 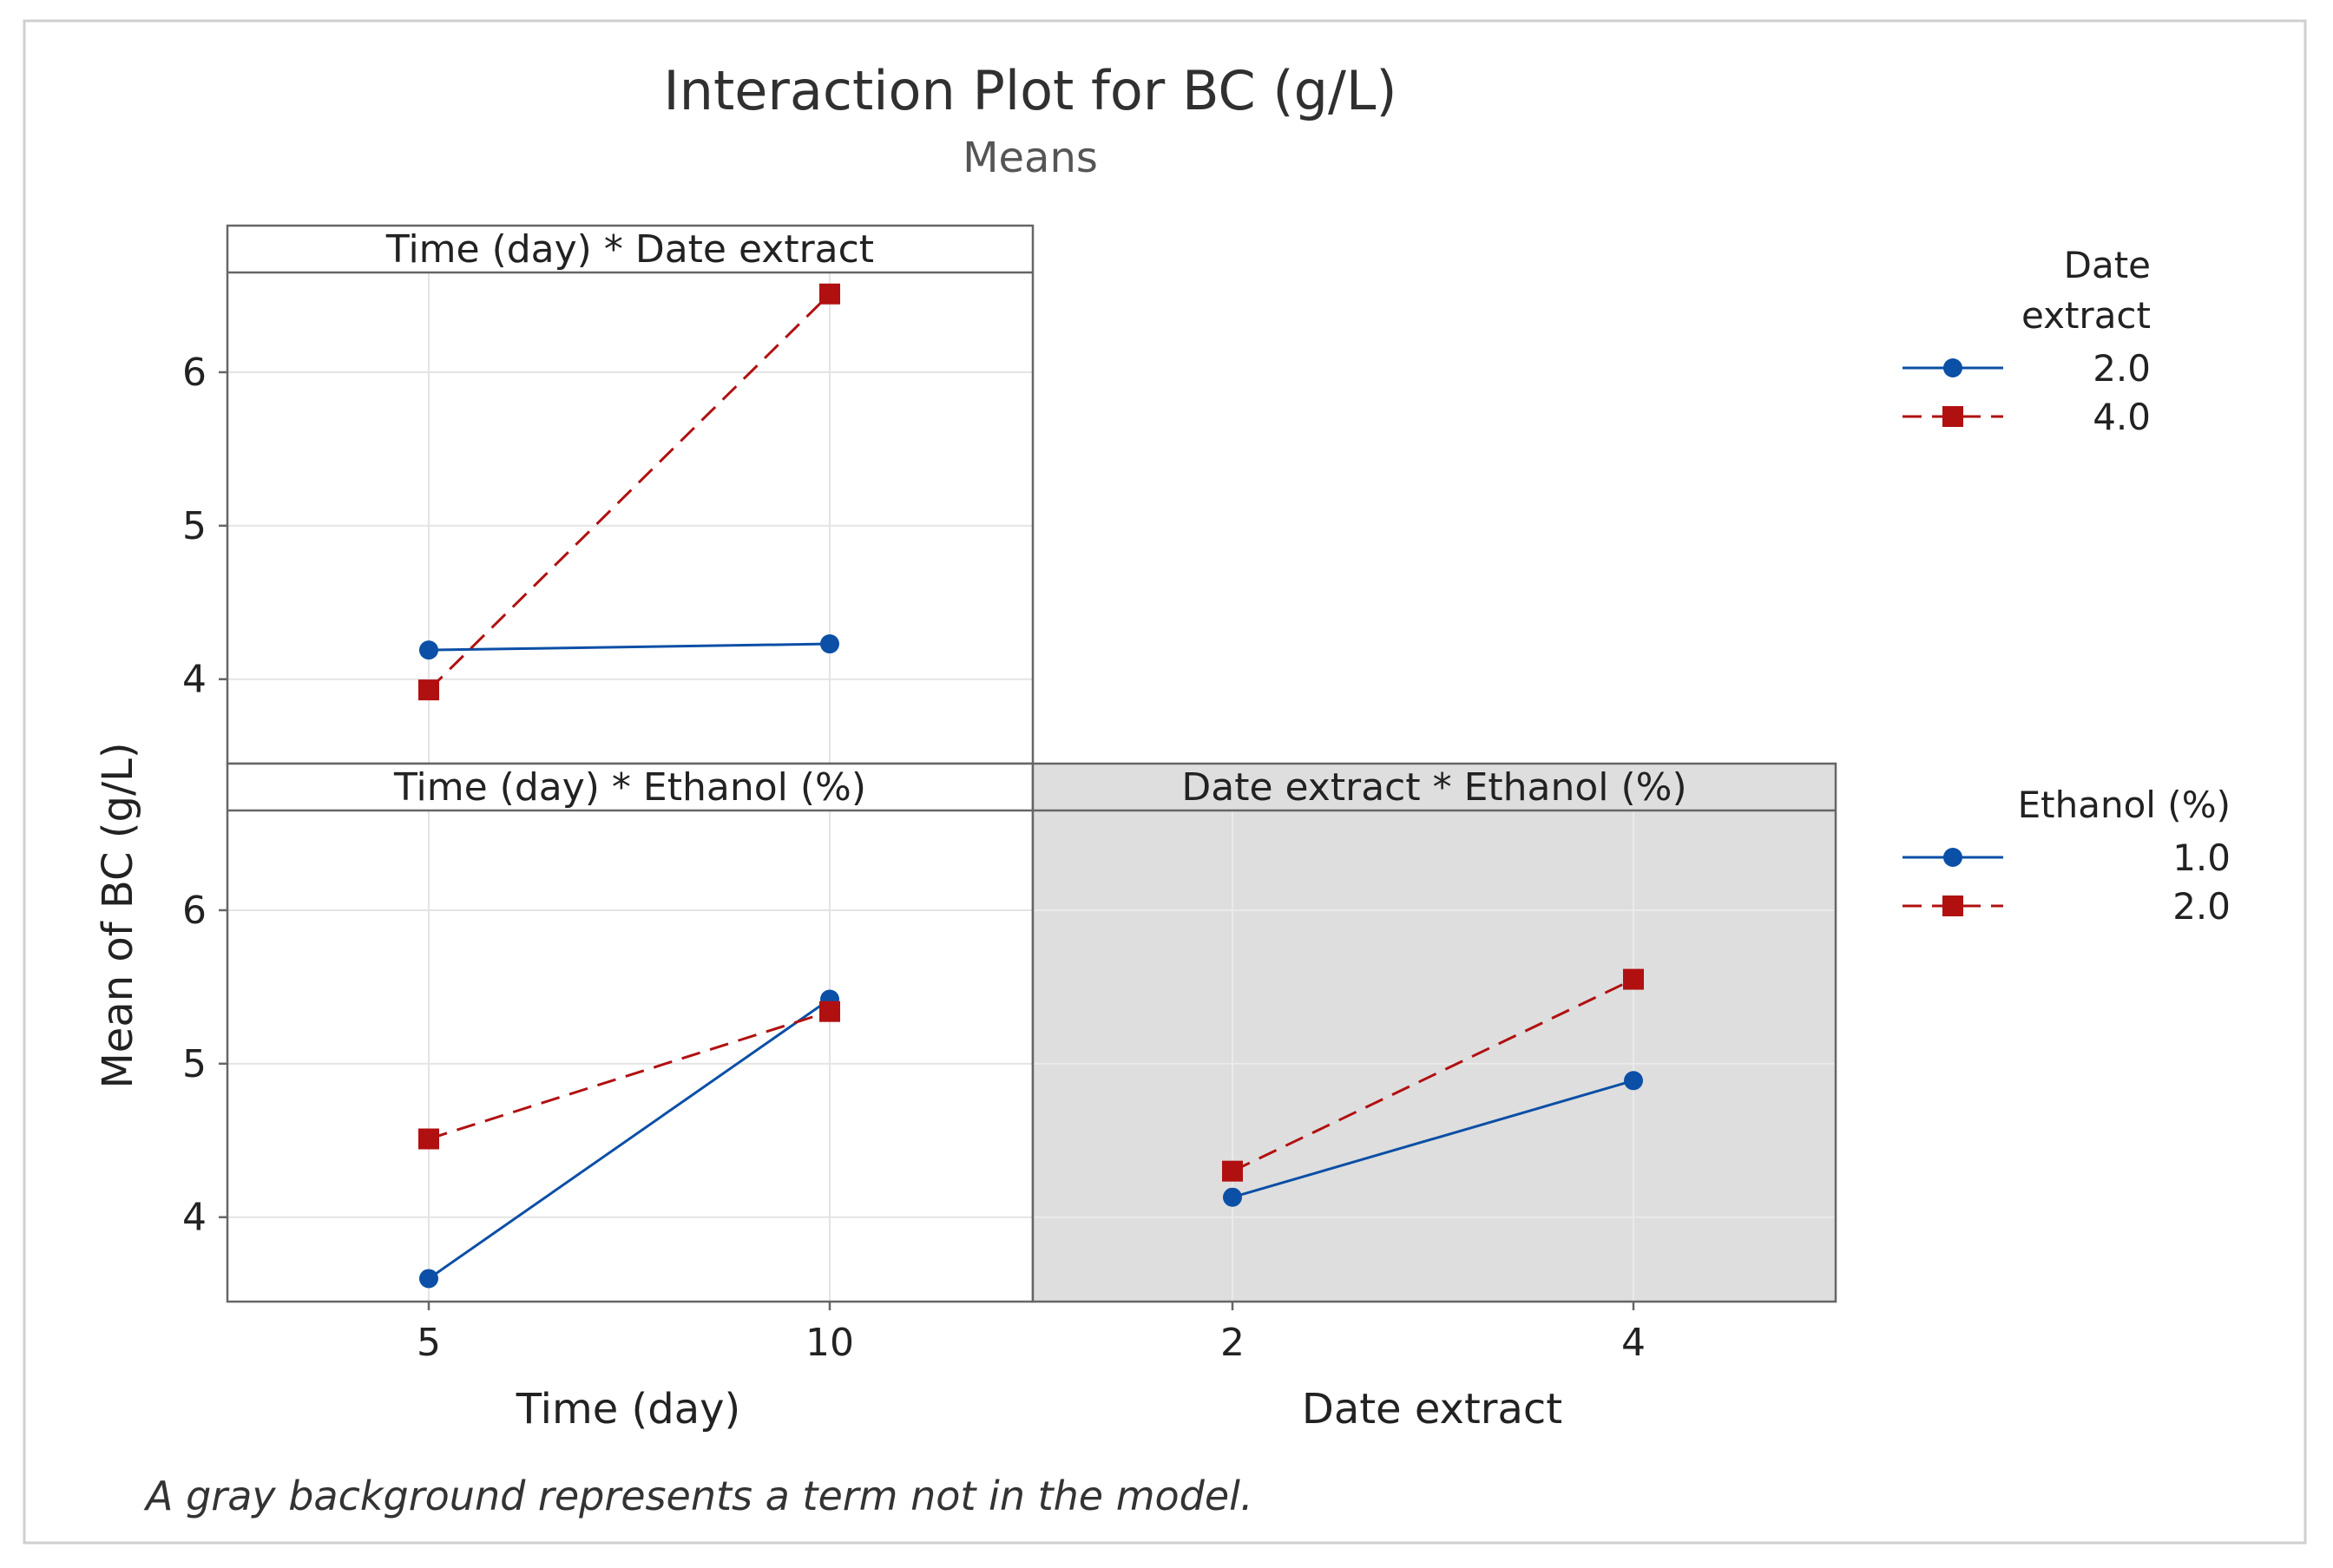 I want to click on panel-0: Time (day) * Date extract, so click(x=631, y=494).